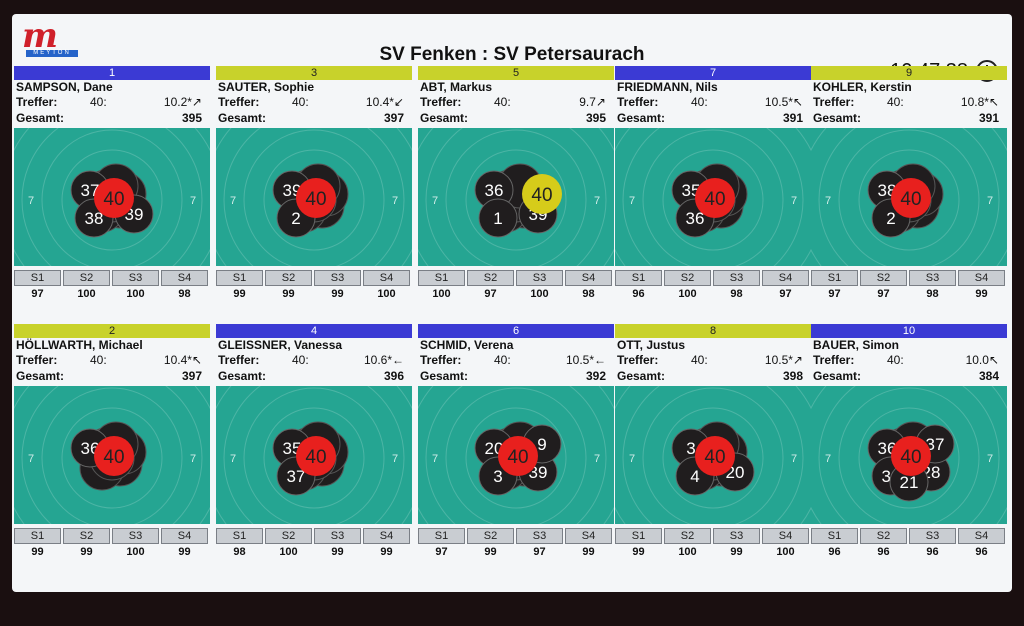  I want to click on match-title: SV Fenken : SV Petersaurach, so click(512, 54).